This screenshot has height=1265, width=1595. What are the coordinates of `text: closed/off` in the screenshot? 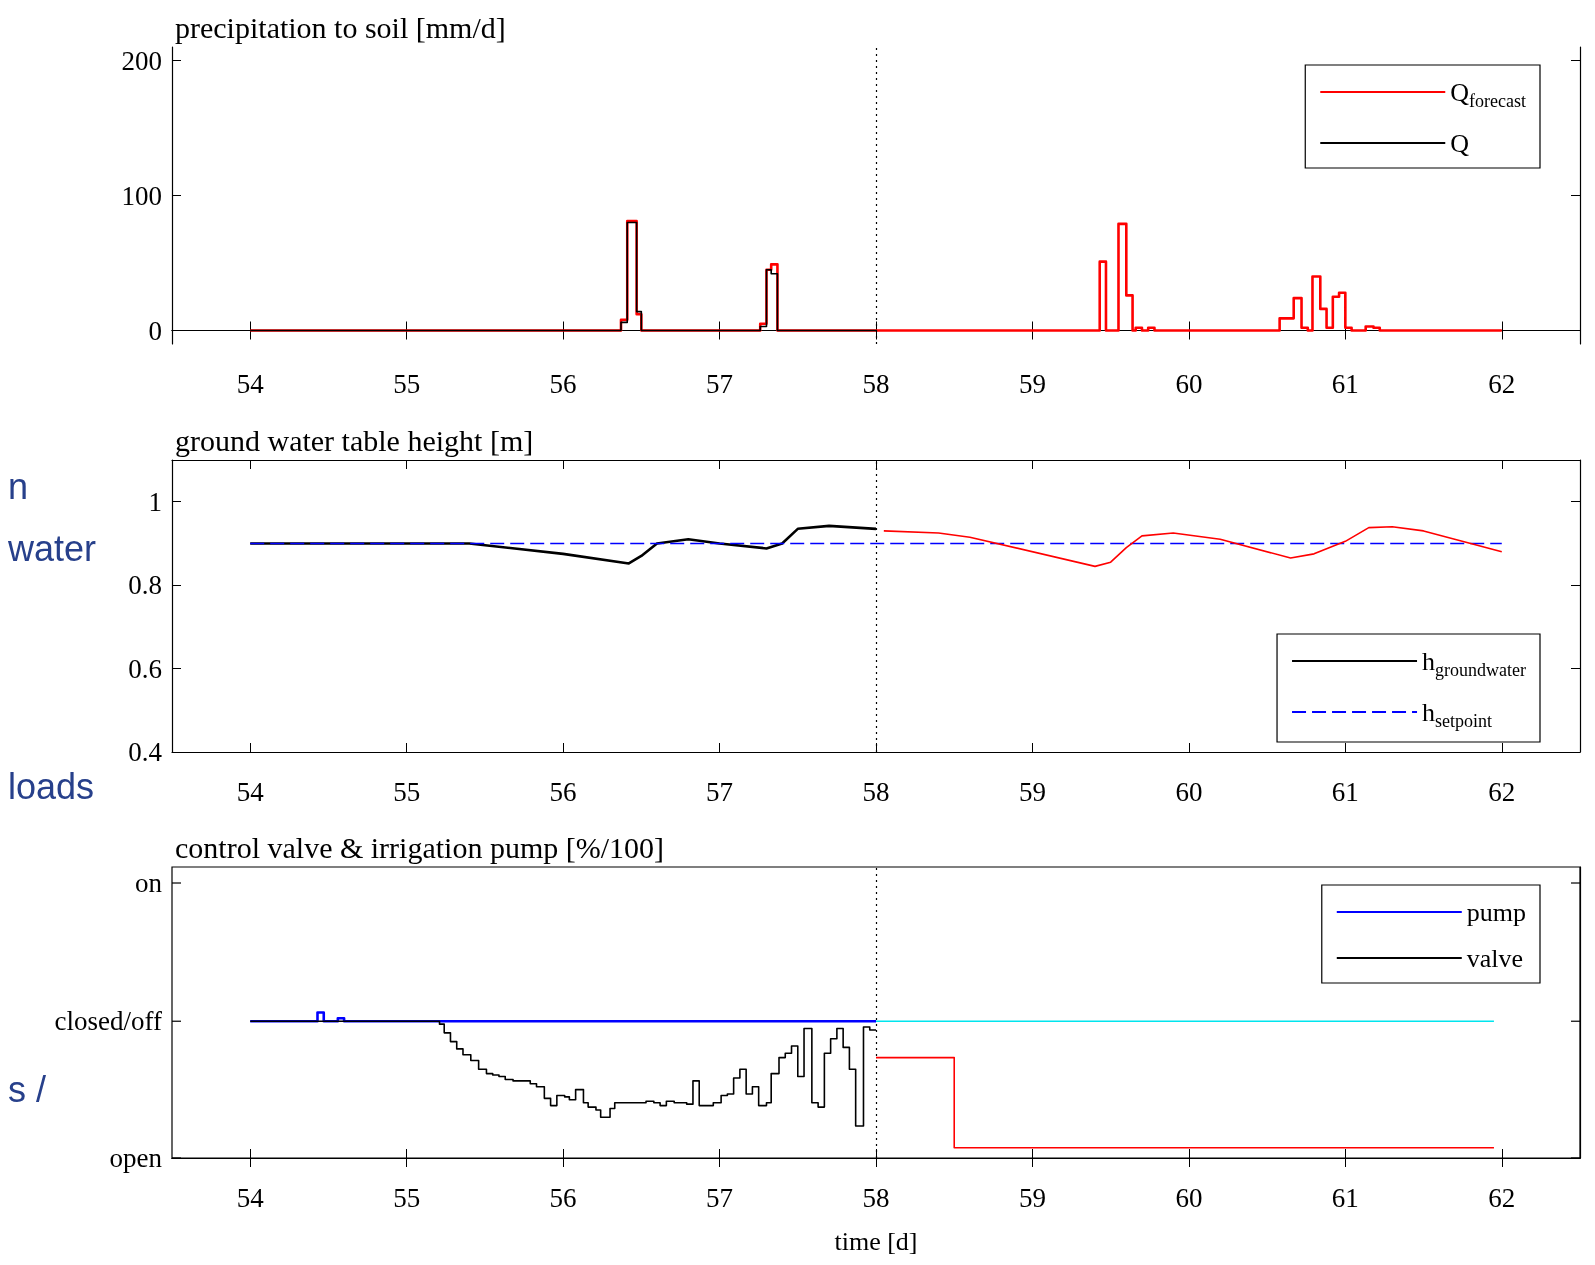 It's located at (108, 1021).